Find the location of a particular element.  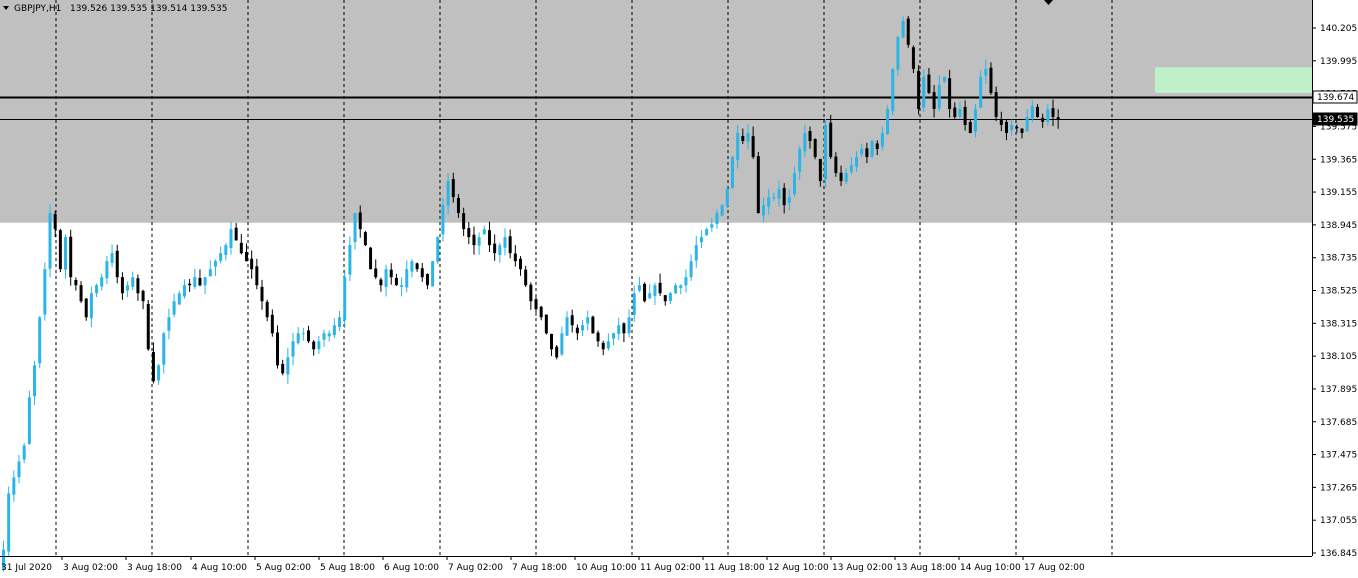

dropdown-triangle-icon is located at coordinates (6, 8).